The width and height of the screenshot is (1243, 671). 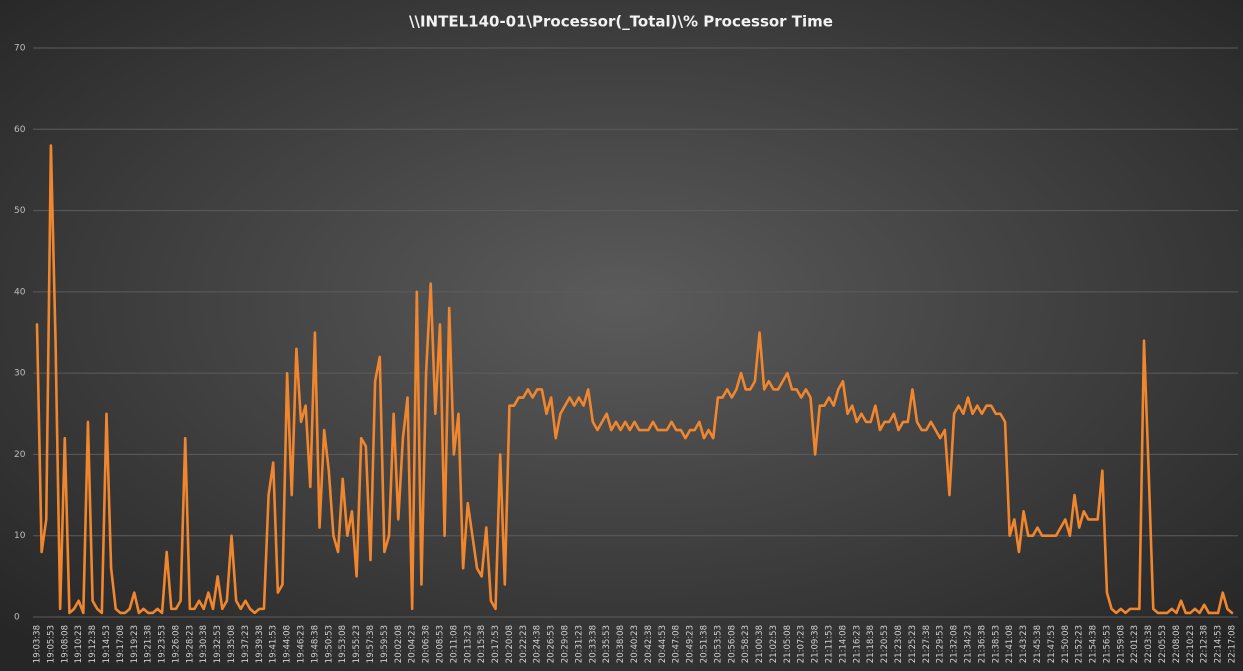 What do you see at coordinates (65, 644) in the screenshot?
I see `x-tick-label: 19:08:08` at bounding box center [65, 644].